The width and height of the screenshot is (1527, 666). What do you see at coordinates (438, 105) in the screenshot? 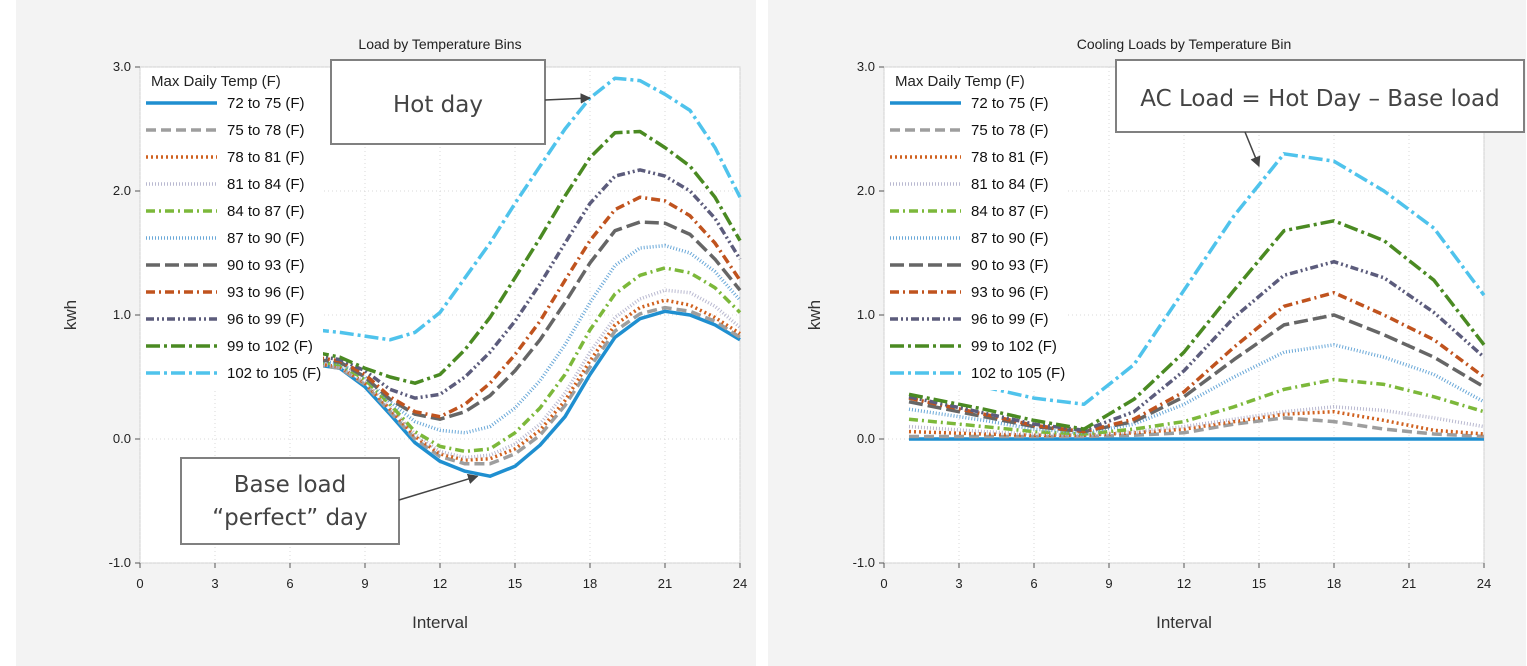
I see `callout-text-1: Hot day` at bounding box center [438, 105].